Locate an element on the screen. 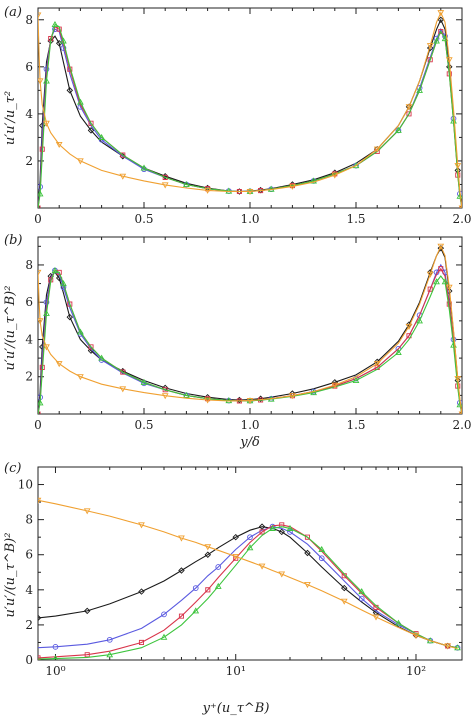 Image resolution: width=474 pixels, height=719 pixels. y-tick-label: 4 is located at coordinates (29, 590).